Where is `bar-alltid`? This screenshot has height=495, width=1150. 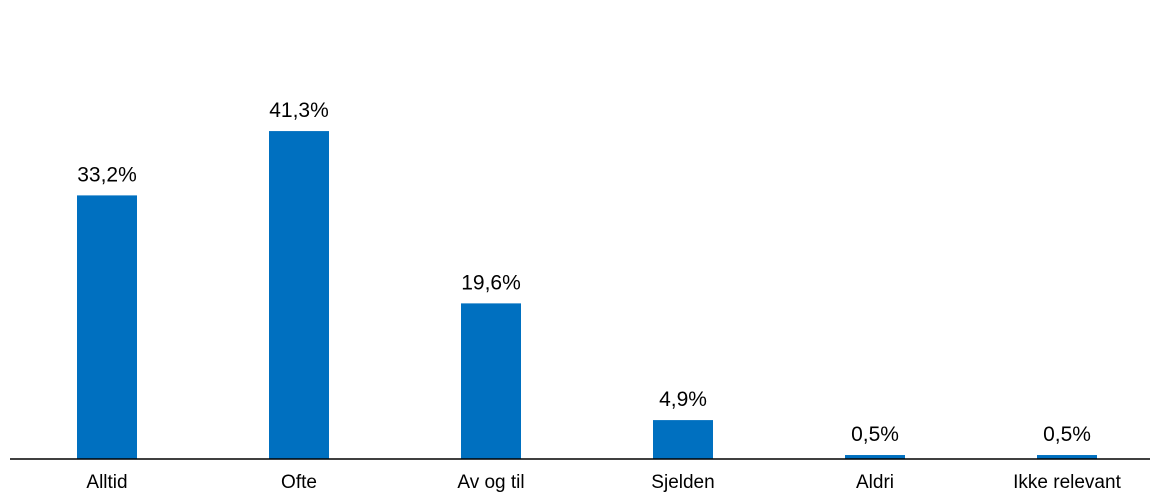 bar-alltid is located at coordinates (107, 327).